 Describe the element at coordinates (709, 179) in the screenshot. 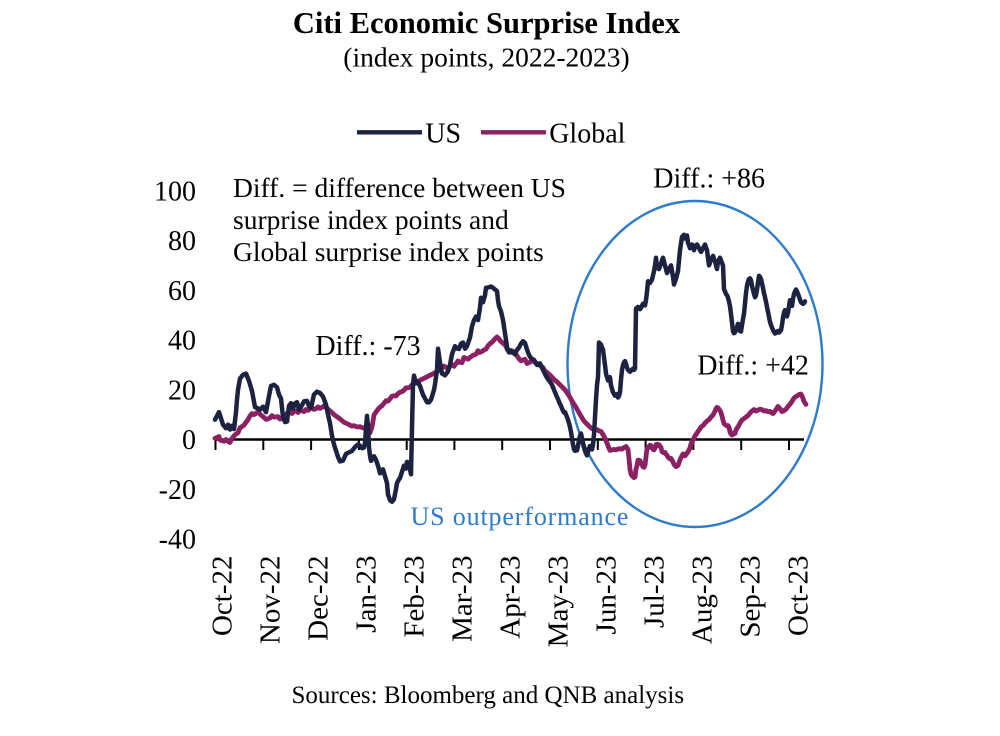

I see `svg-text: Diff.: +86` at that location.